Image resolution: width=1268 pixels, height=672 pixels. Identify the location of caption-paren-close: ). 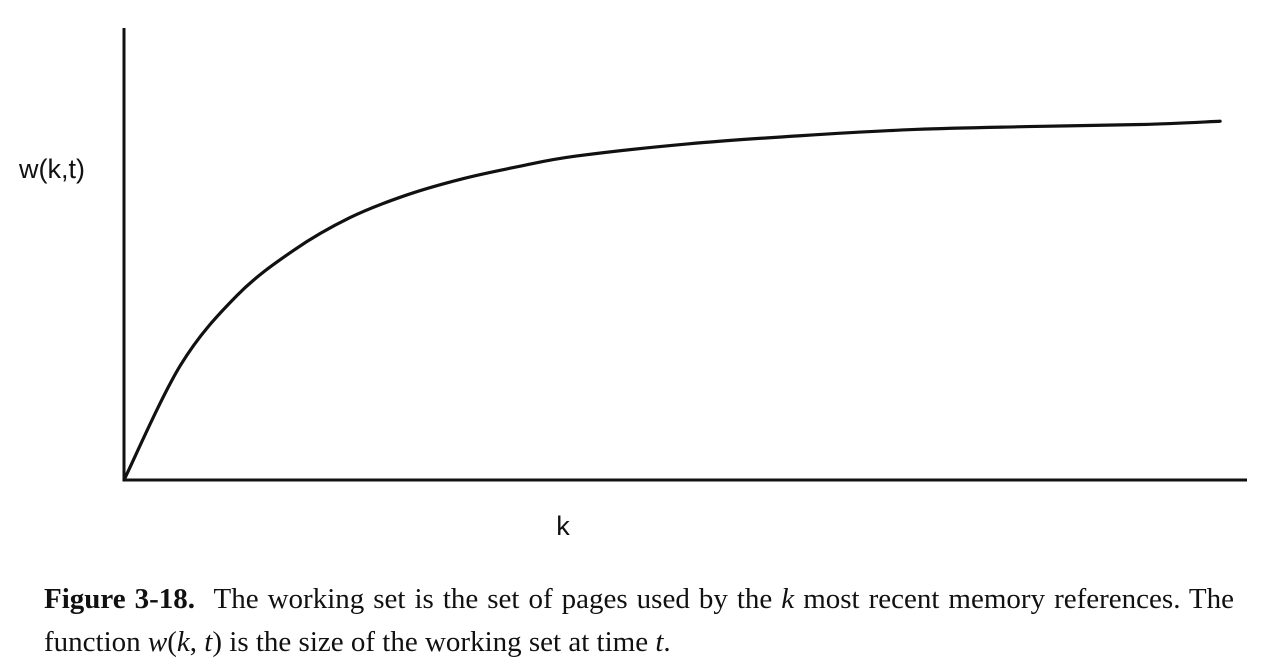
(217, 642).